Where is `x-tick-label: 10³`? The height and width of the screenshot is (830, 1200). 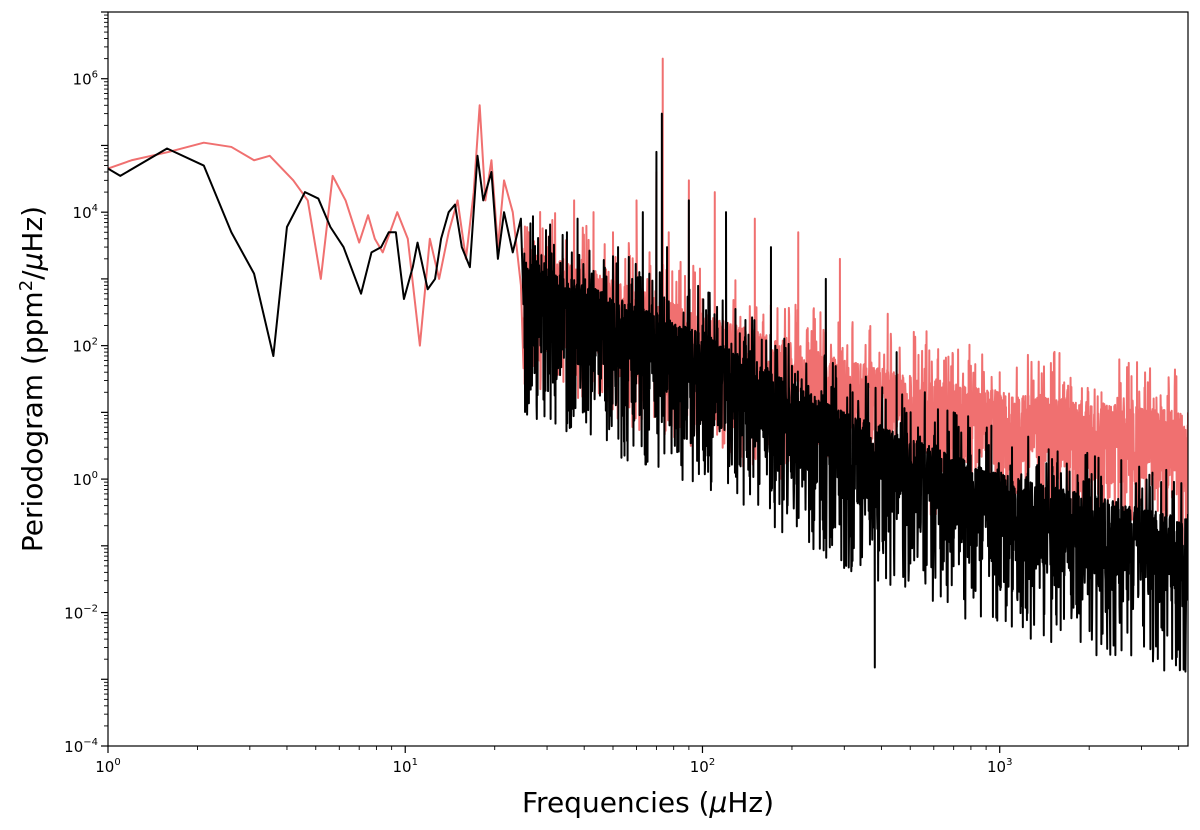 x-tick-label: 10³ is located at coordinates (999, 766).